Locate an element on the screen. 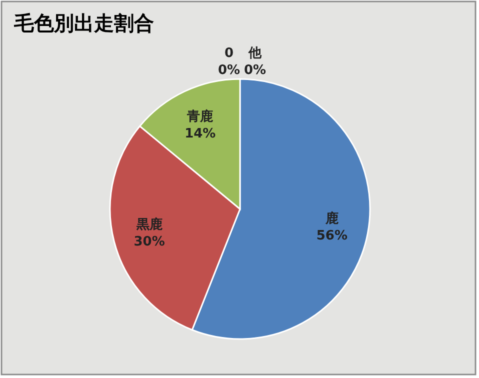 The image size is (479, 378). data-label: 14% is located at coordinates (200, 134).